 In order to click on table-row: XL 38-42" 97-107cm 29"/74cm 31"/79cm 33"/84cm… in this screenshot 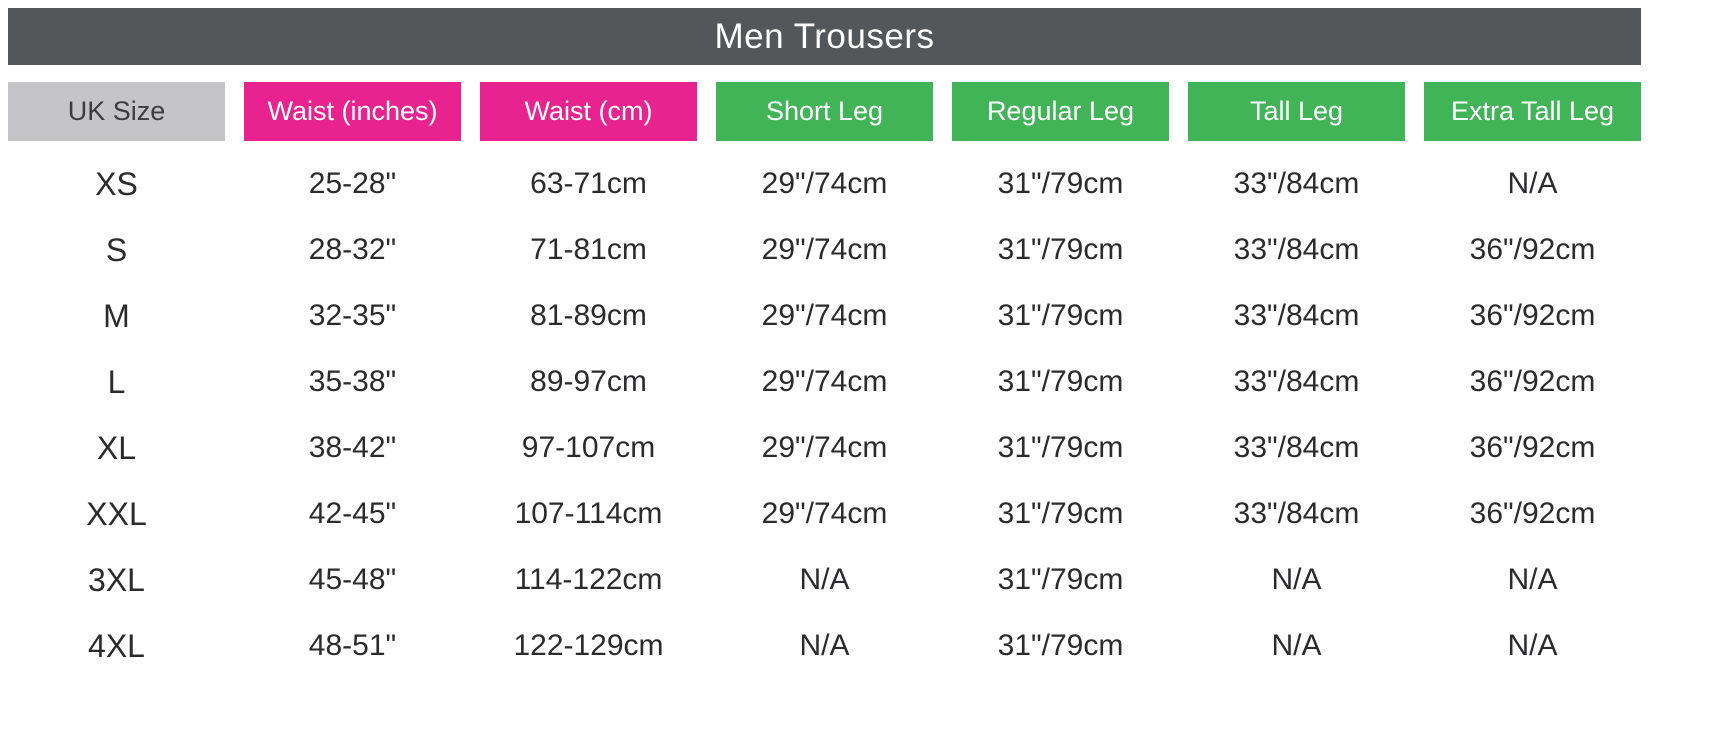, I will do `click(824, 448)`.